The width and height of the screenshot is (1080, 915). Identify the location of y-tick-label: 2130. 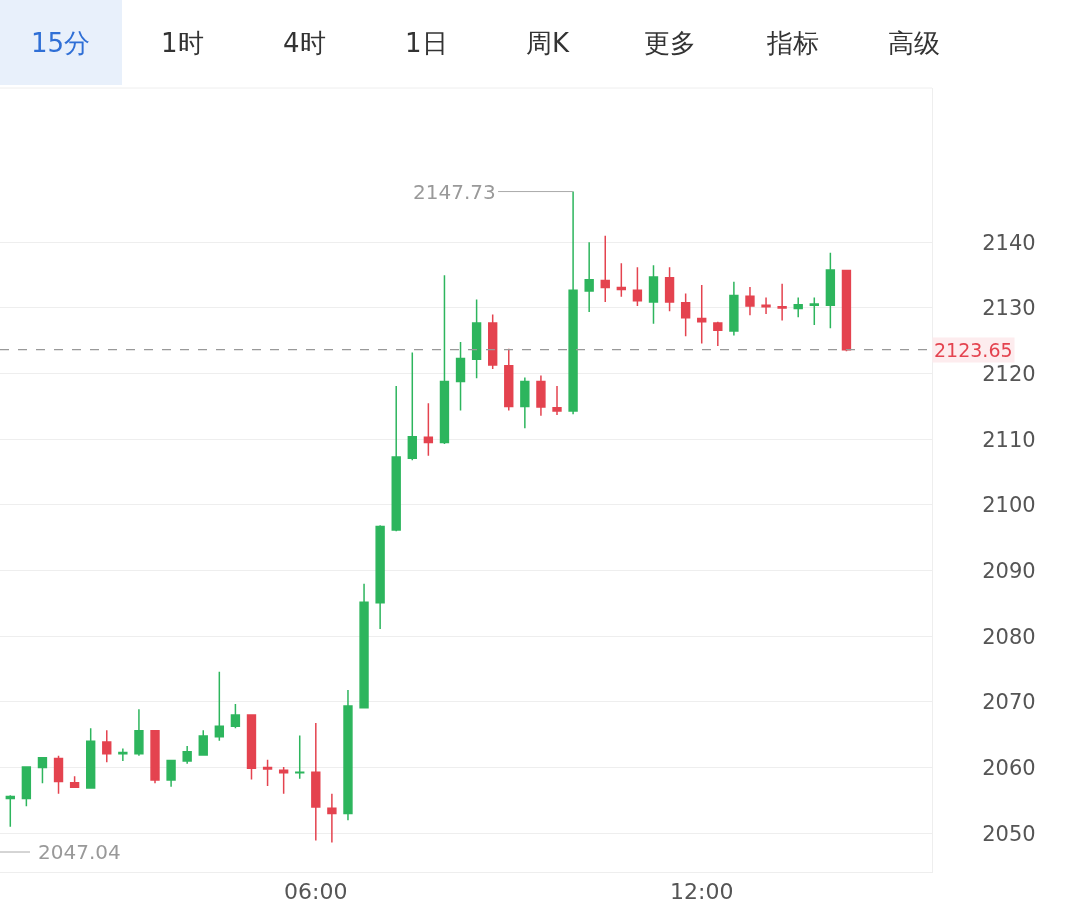
(1009, 308).